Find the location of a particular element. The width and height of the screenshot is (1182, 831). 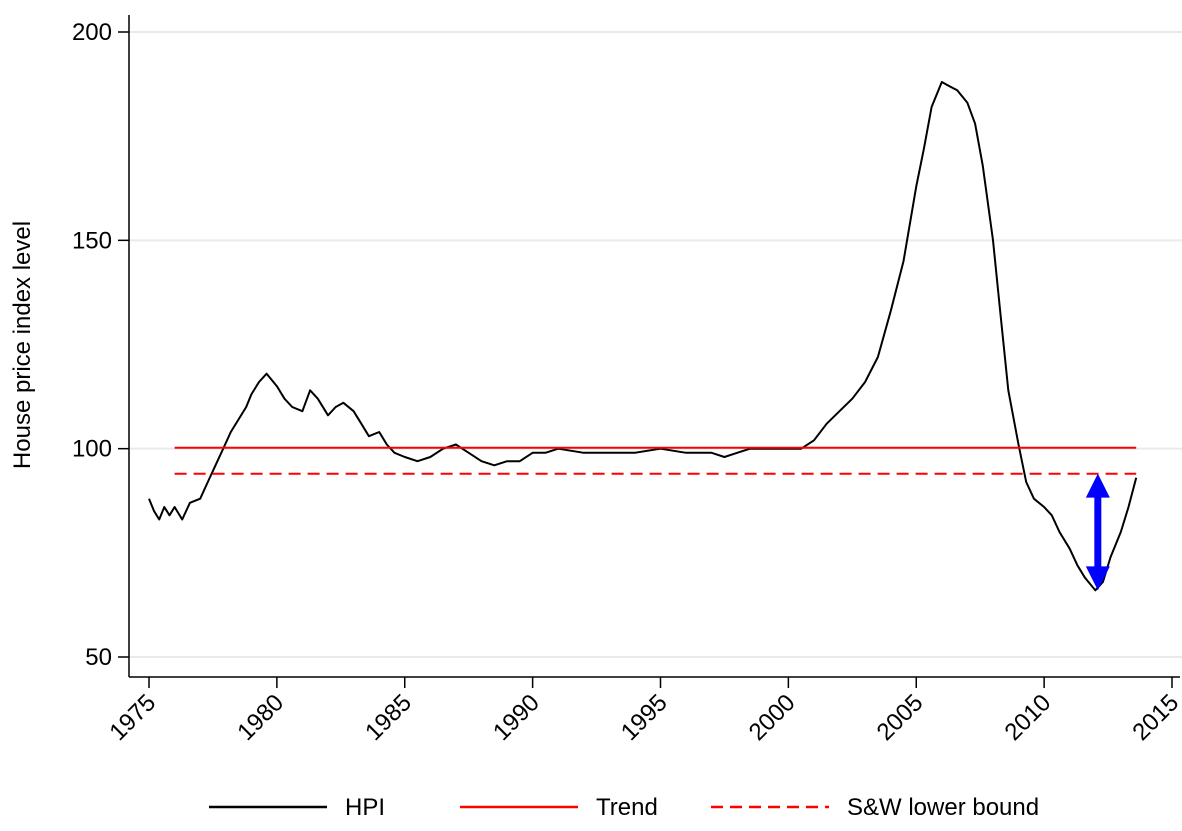

x-tick-label: 1995 is located at coordinates (644, 717).